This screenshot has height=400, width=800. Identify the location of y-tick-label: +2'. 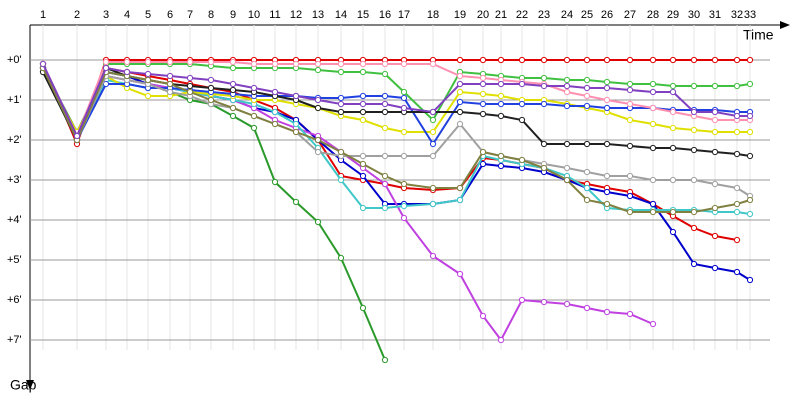
(14, 140).